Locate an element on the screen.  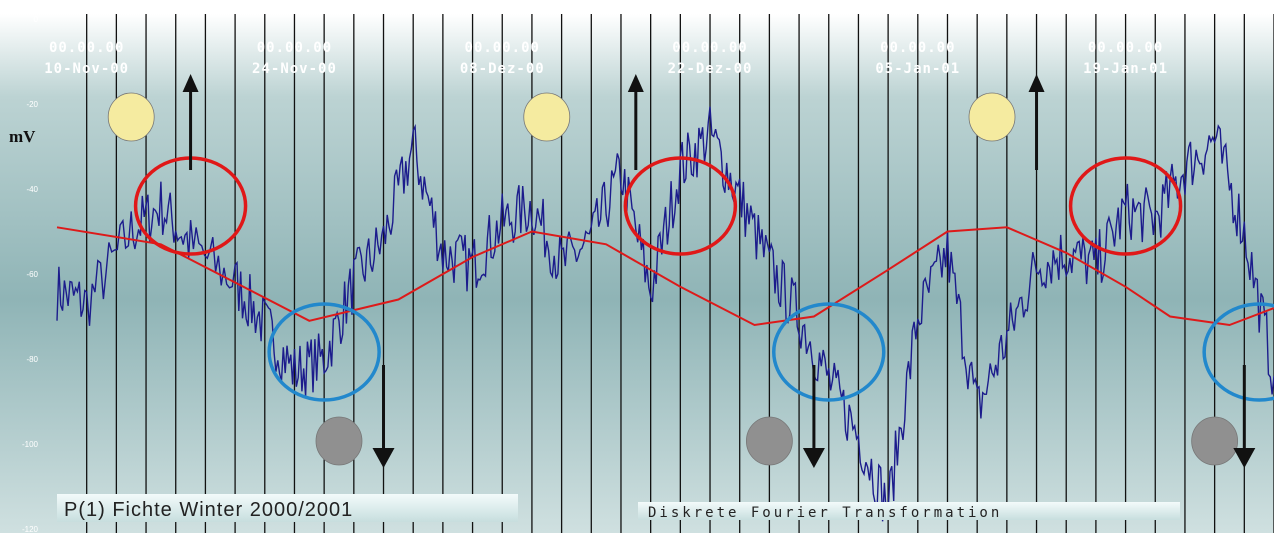
x-tick-date: 24-Nov-00 is located at coordinates (294, 69).